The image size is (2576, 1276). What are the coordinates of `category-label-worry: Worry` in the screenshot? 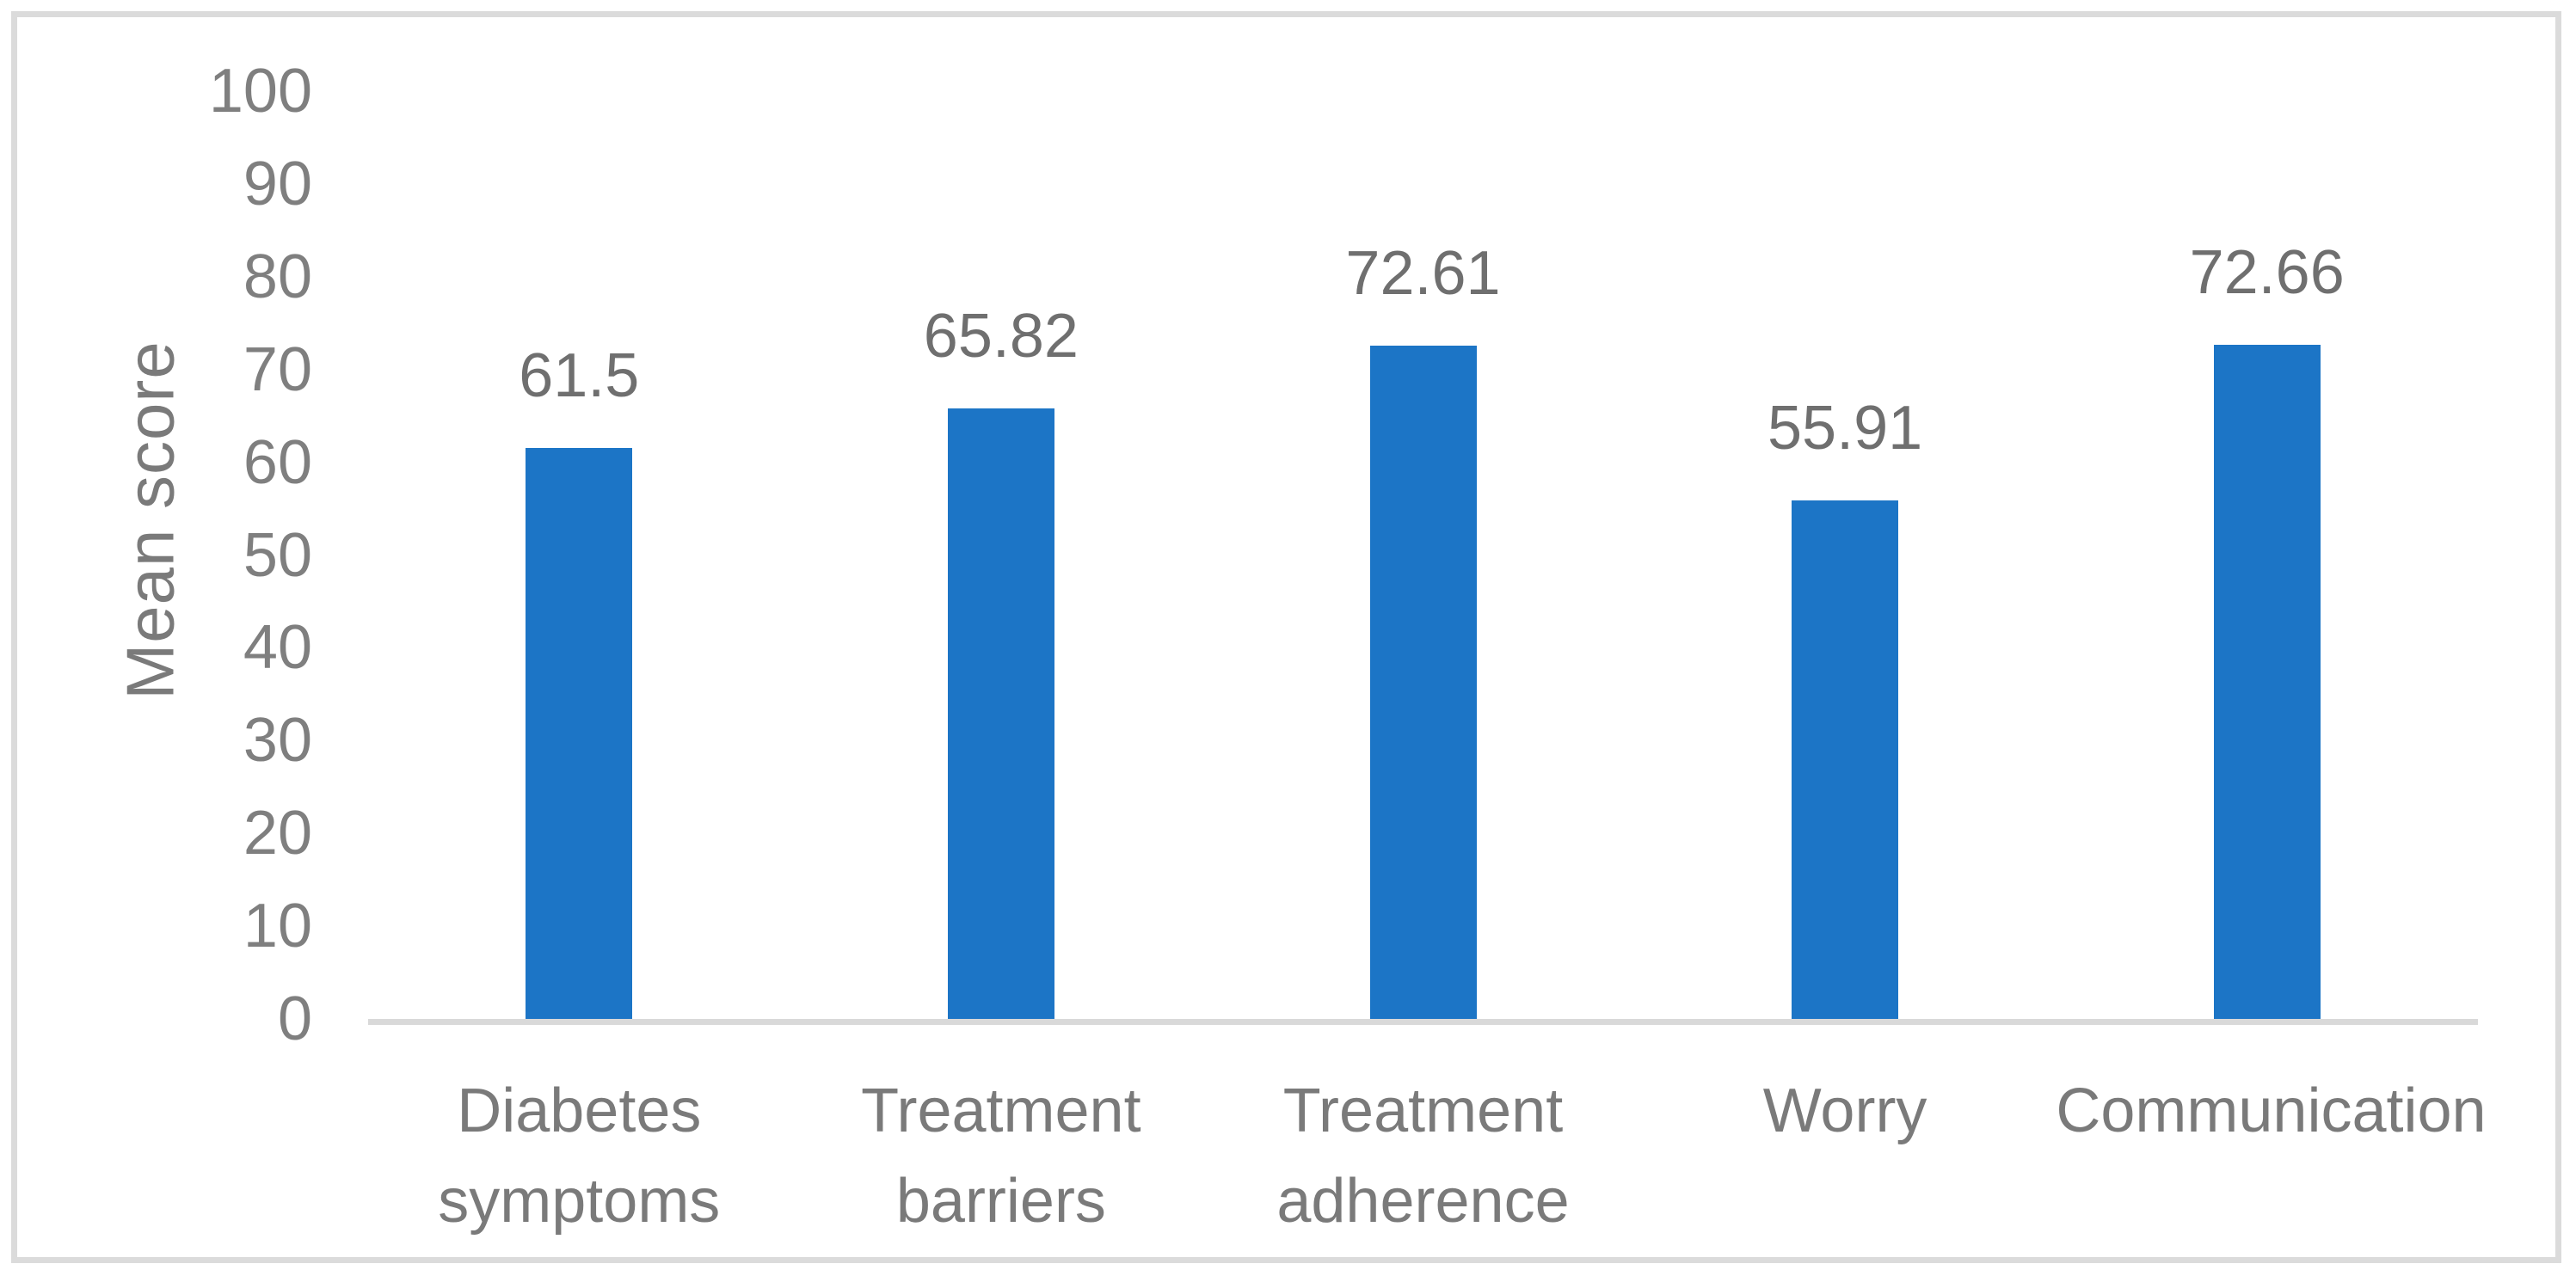 It's located at (1844, 1111).